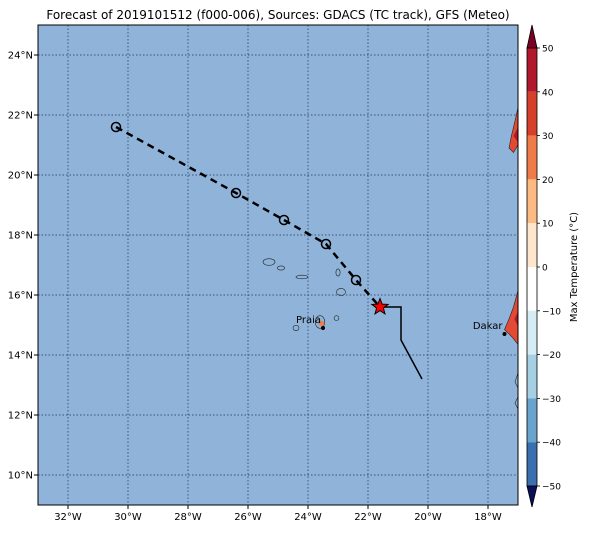  Describe the element at coordinates (551, 444) in the screenshot. I see `colorbar-tick-label: −40` at that location.